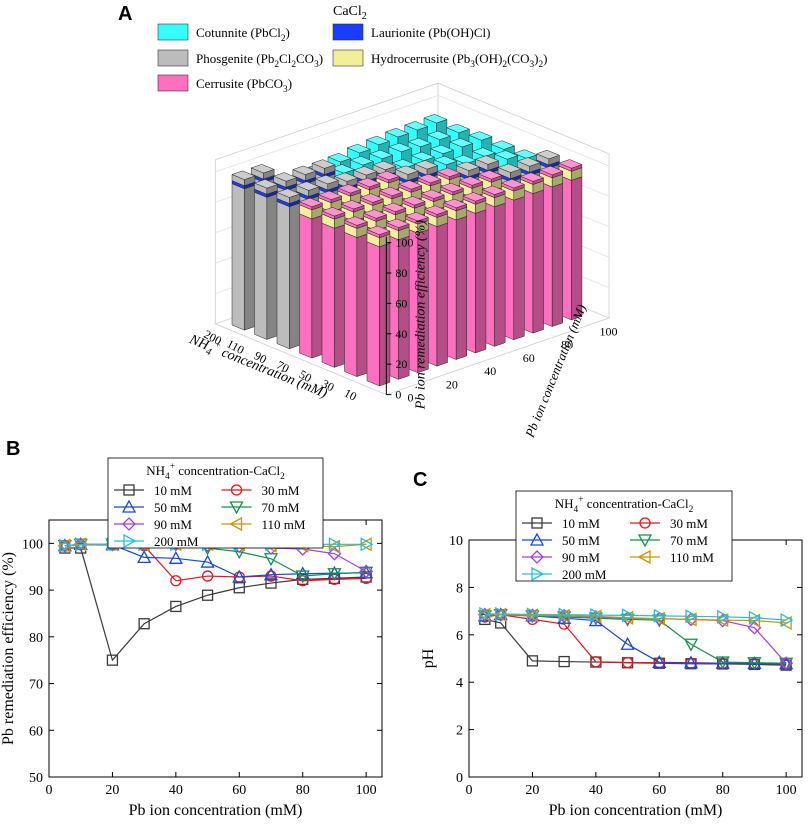  What do you see at coordinates (350, 13) in the screenshot?
I see `chart-title: CaCl2` at bounding box center [350, 13].